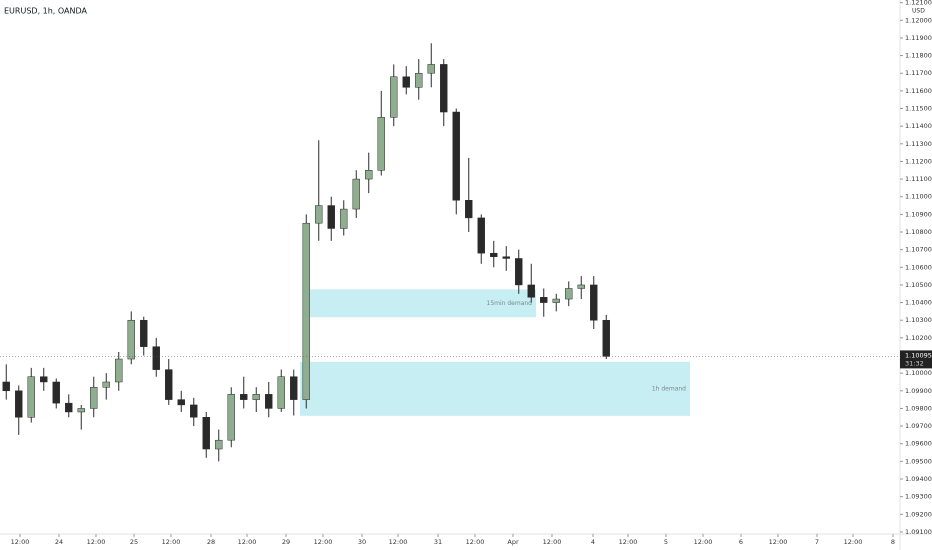 The height and width of the screenshot is (550, 932). Describe the element at coordinates (918, 408) in the screenshot. I see `y-tick-label: 1.09800` at that location.